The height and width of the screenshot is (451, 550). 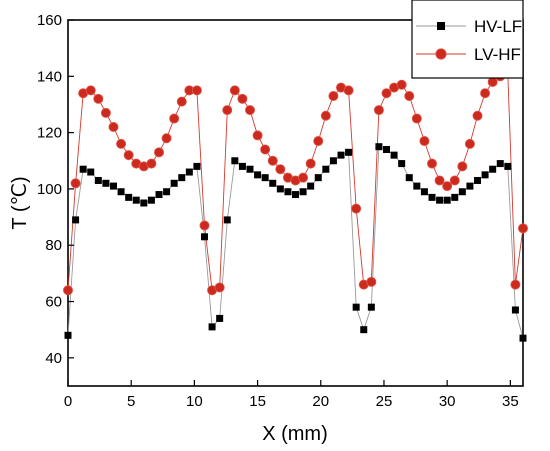 What do you see at coordinates (68, 401) in the screenshot?
I see `x-tick-label-0: 0` at bounding box center [68, 401].